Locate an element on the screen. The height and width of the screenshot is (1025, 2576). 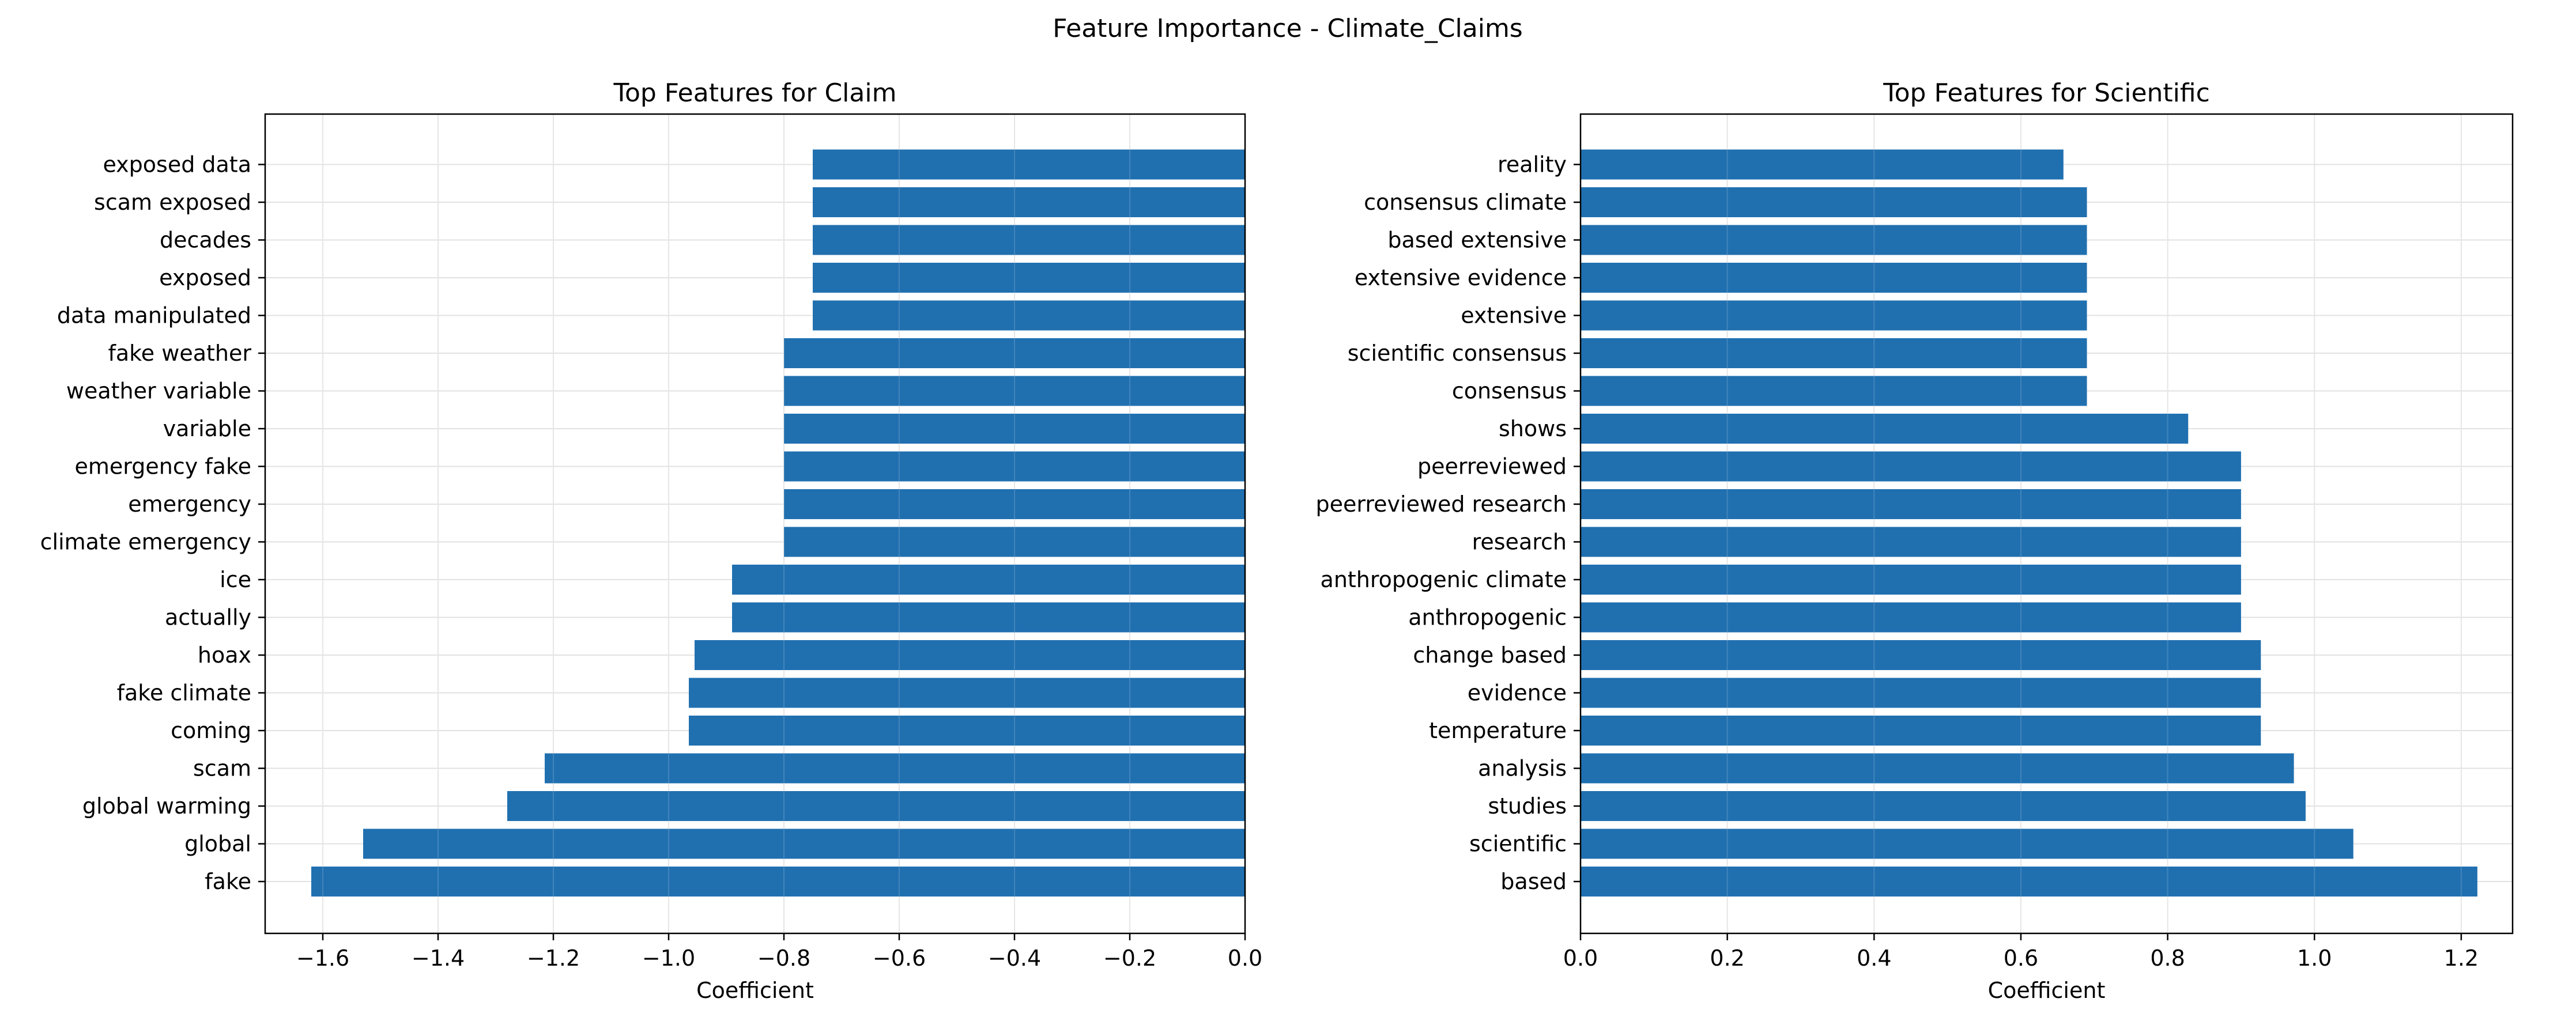
claim-ytick-label: exposed data is located at coordinates (177, 164).